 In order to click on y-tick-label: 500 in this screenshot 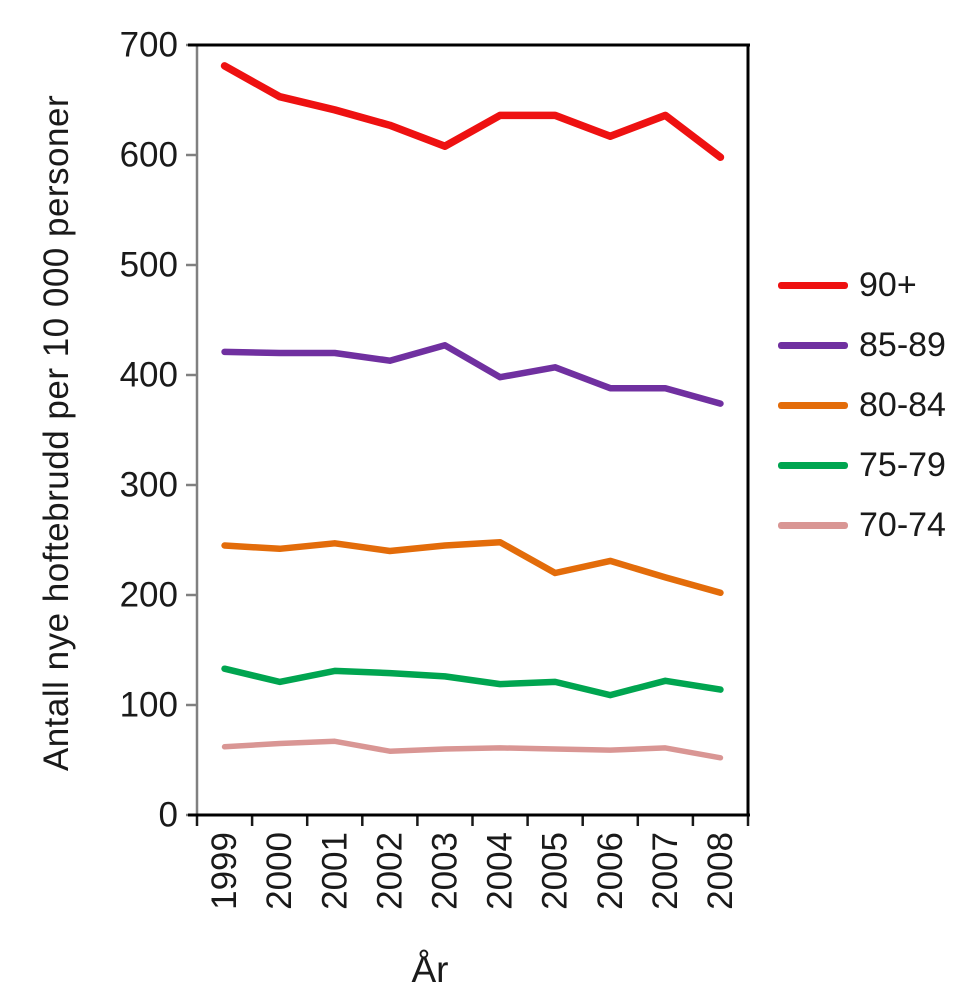, I will do `click(149, 265)`.